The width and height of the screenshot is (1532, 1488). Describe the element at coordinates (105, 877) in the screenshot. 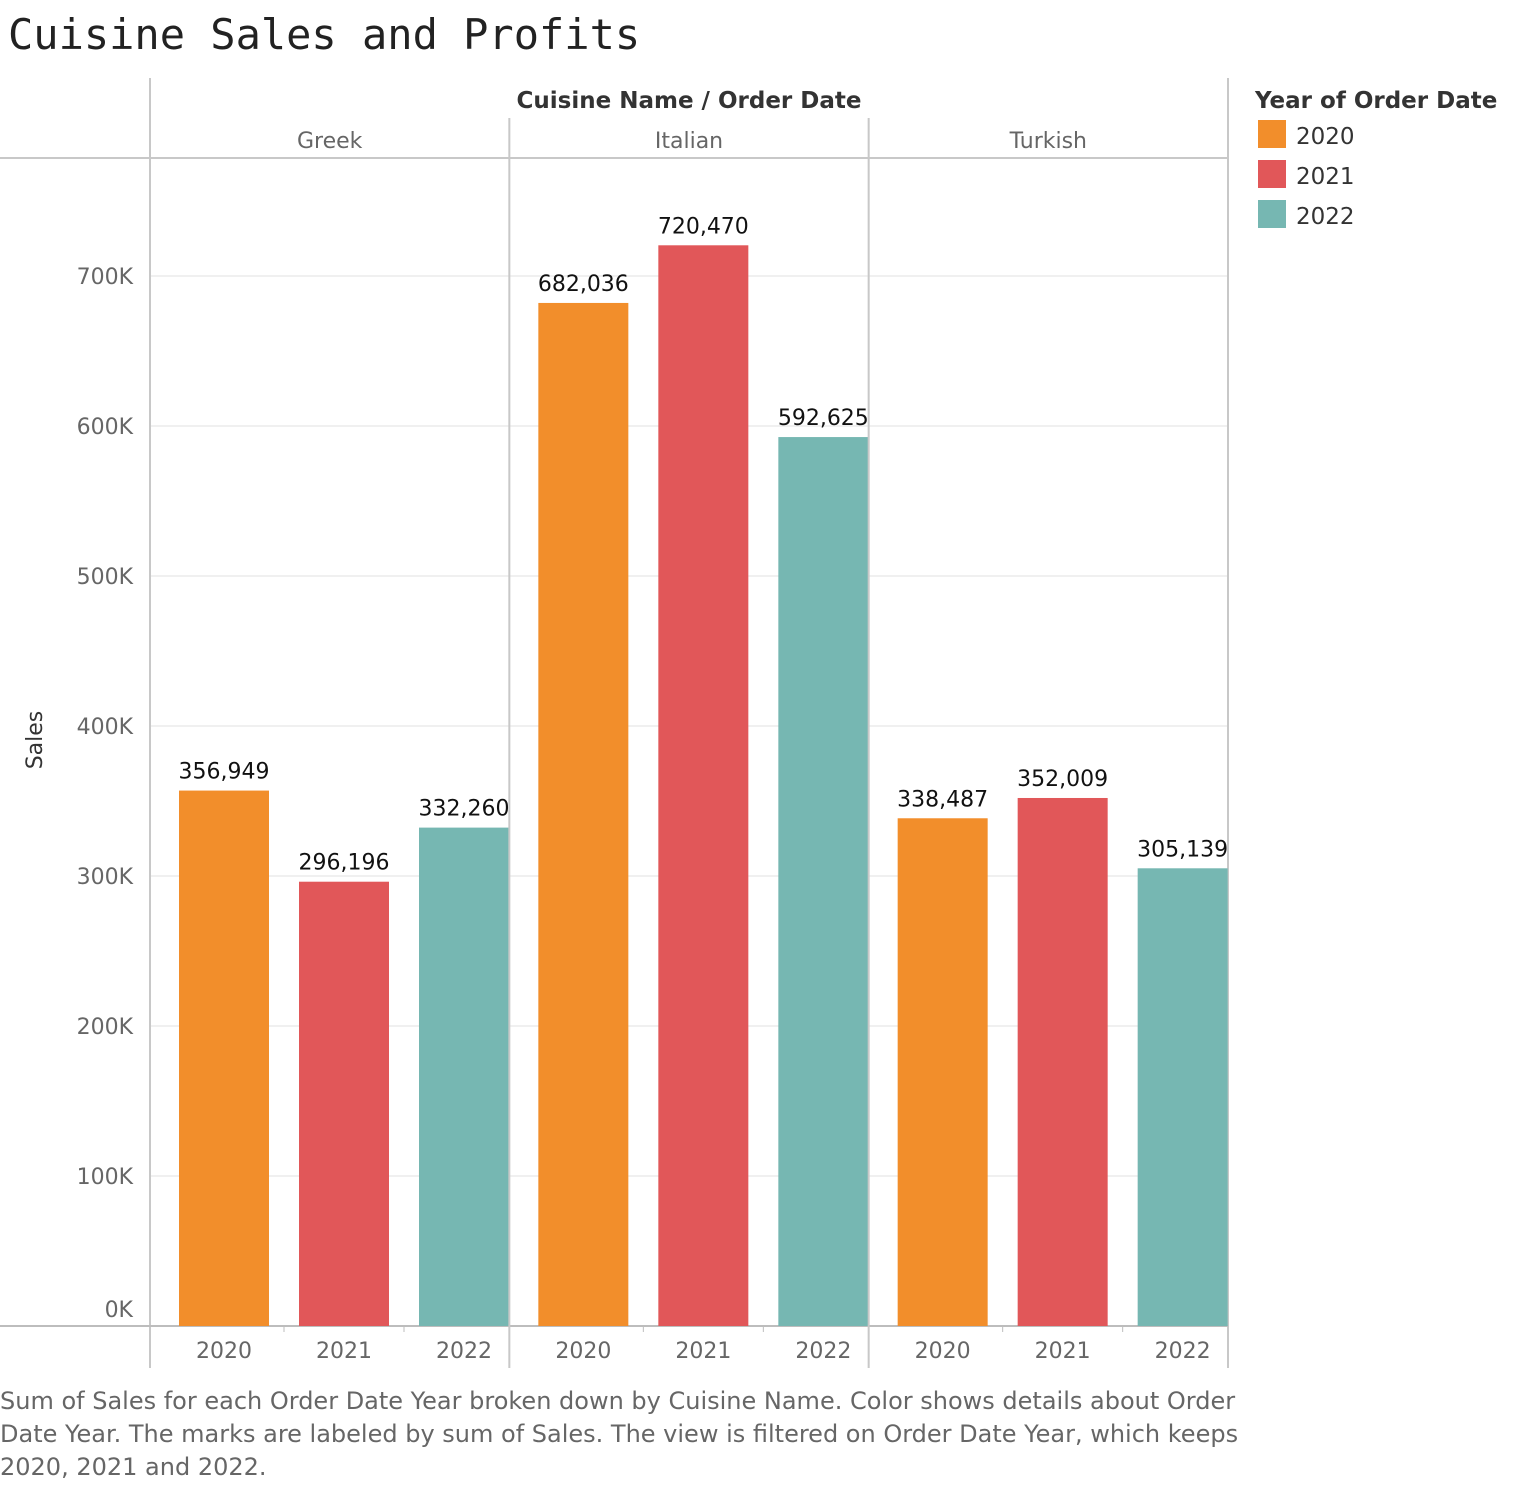

I see `y-tick-label: 300K` at that location.